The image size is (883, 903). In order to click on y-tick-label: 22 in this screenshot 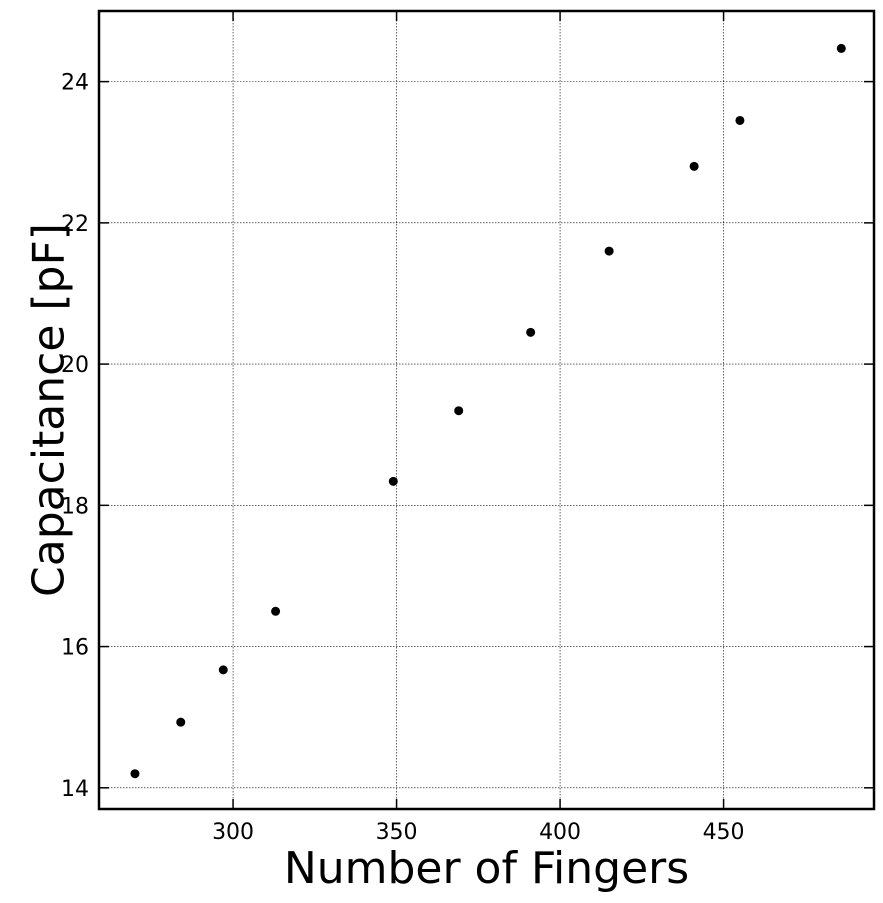, I will do `click(75, 224)`.